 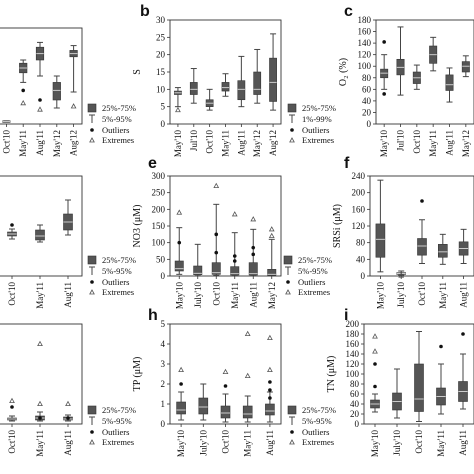 What do you see at coordinates (365, 20) in the screenshot?
I see `y-tick-label: 180` at bounding box center [365, 20].